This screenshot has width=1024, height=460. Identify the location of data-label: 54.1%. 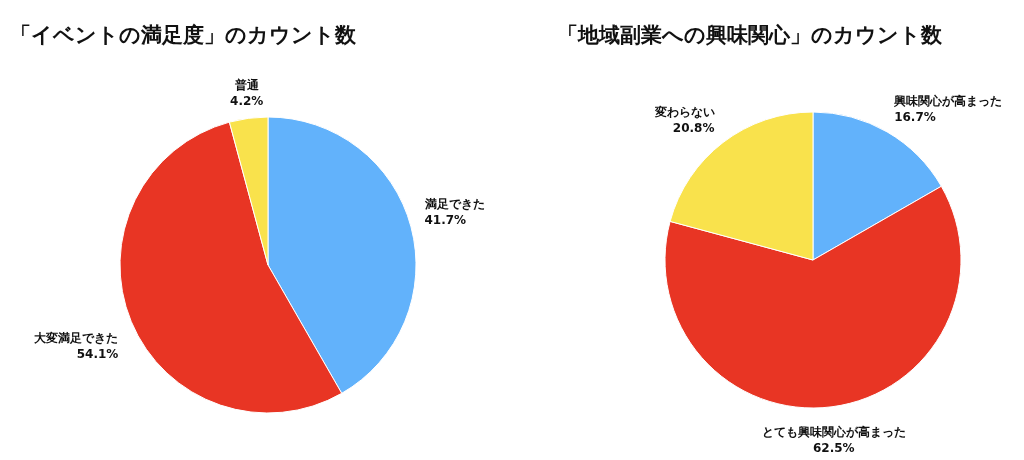
(97, 353).